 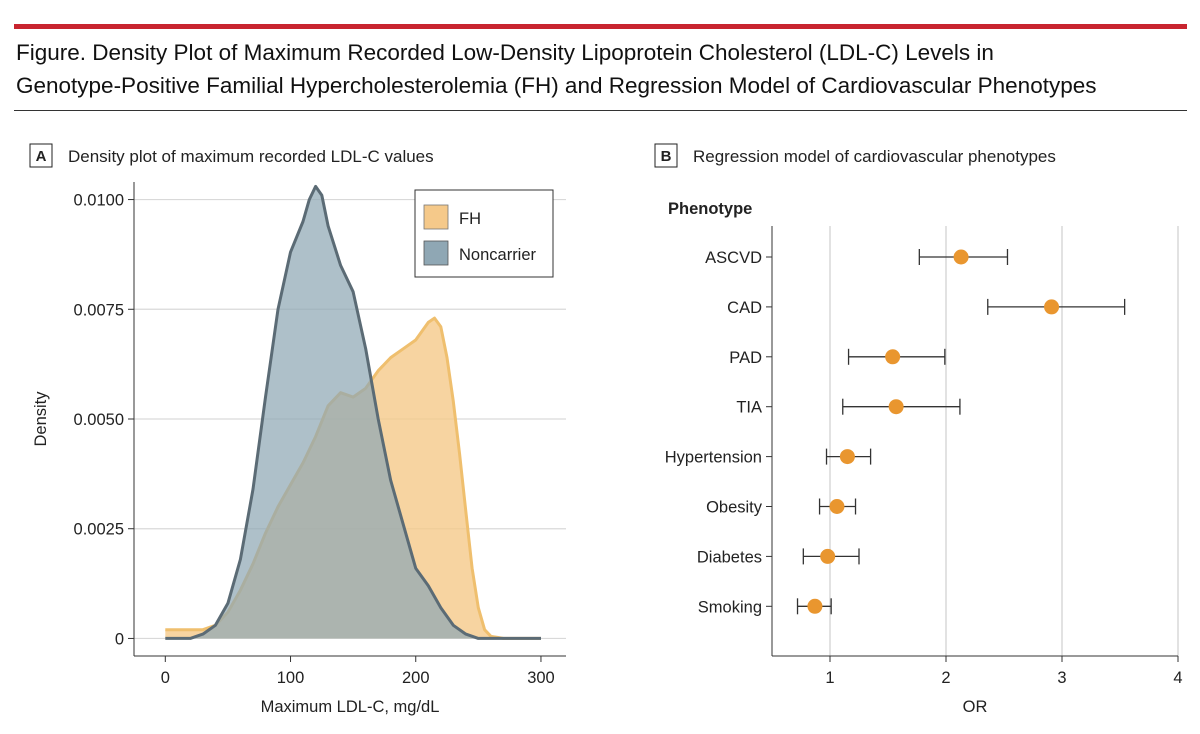 What do you see at coordinates (847, 457) in the screenshot?
I see `or-point-hypertension` at bounding box center [847, 457].